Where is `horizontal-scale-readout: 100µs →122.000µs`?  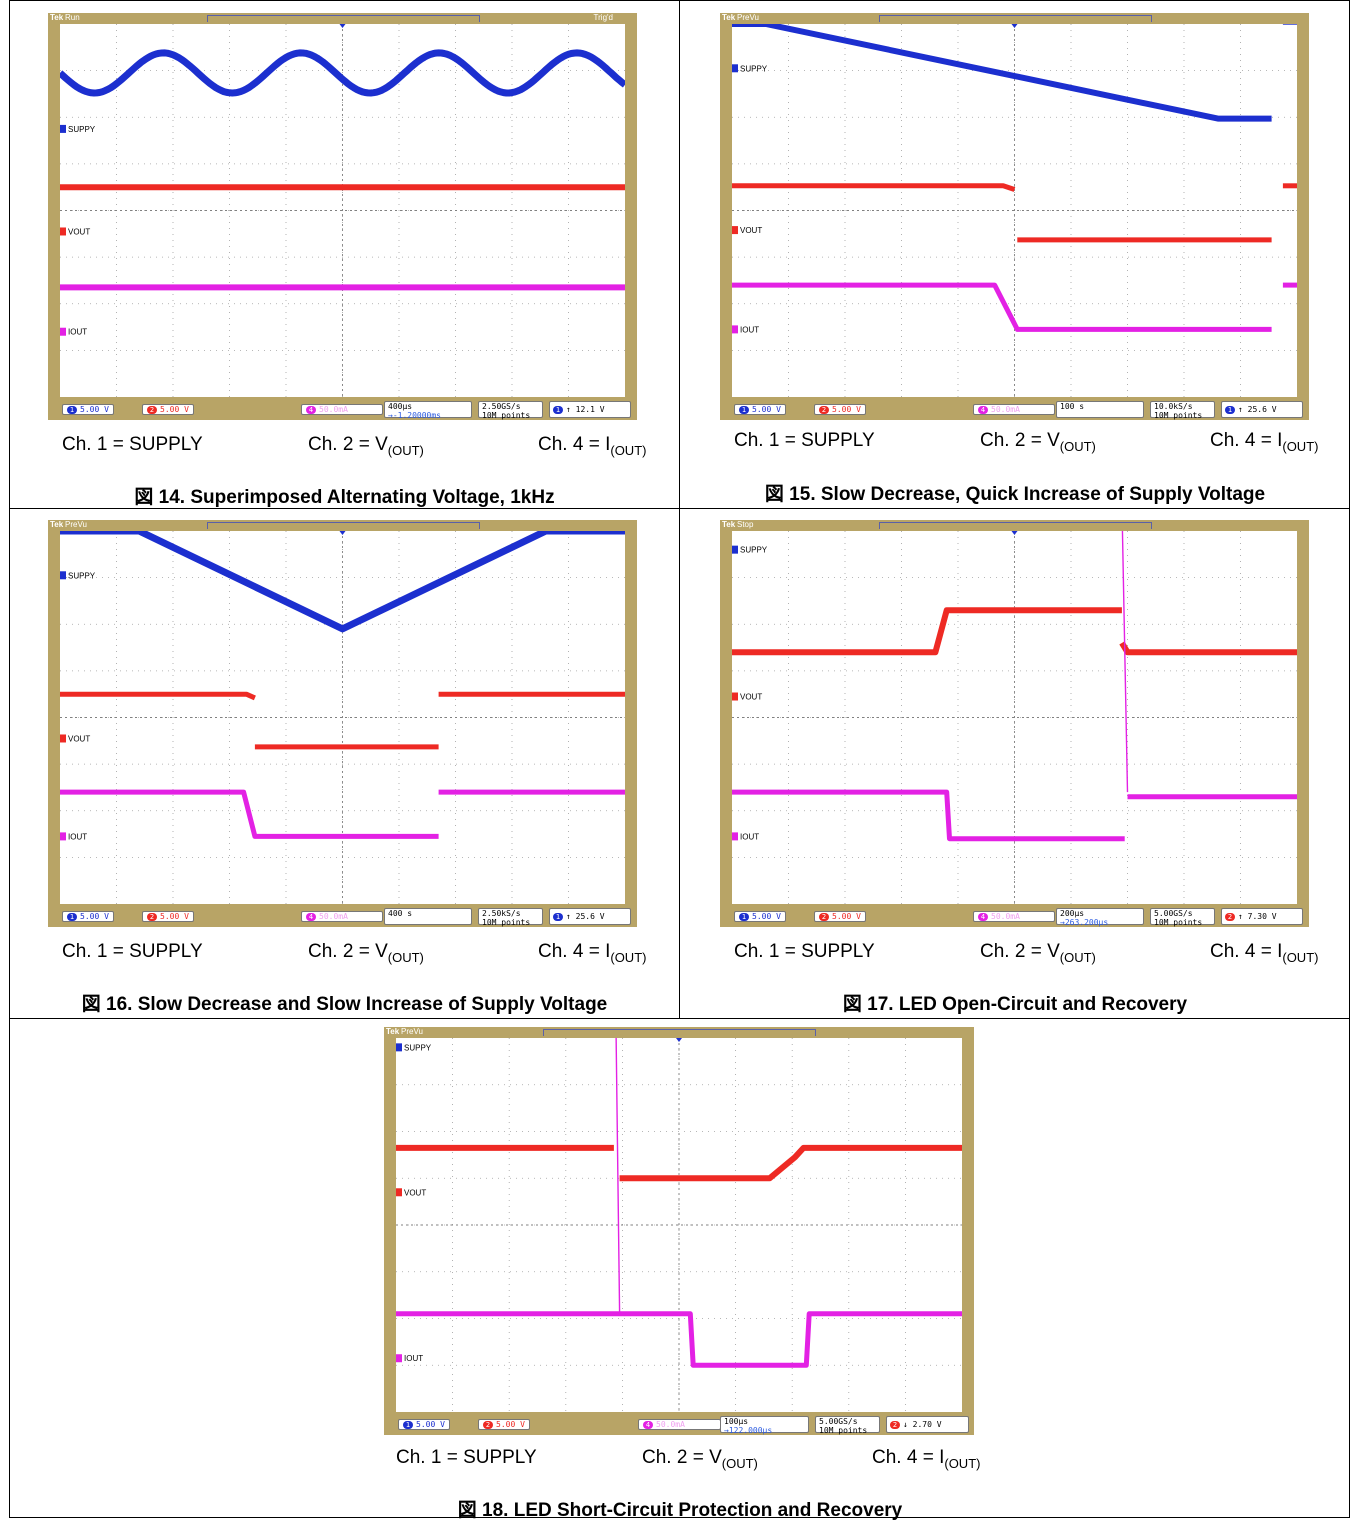 horizontal-scale-readout: 100µs →122.000µs is located at coordinates (764, 1425).